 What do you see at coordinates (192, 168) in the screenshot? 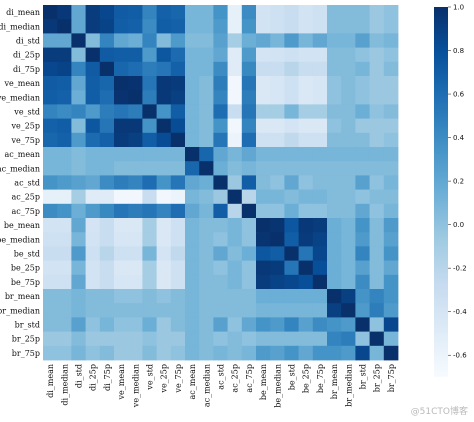
I see `heatmap-cell-ac_median-ac_mean` at bounding box center [192, 168].